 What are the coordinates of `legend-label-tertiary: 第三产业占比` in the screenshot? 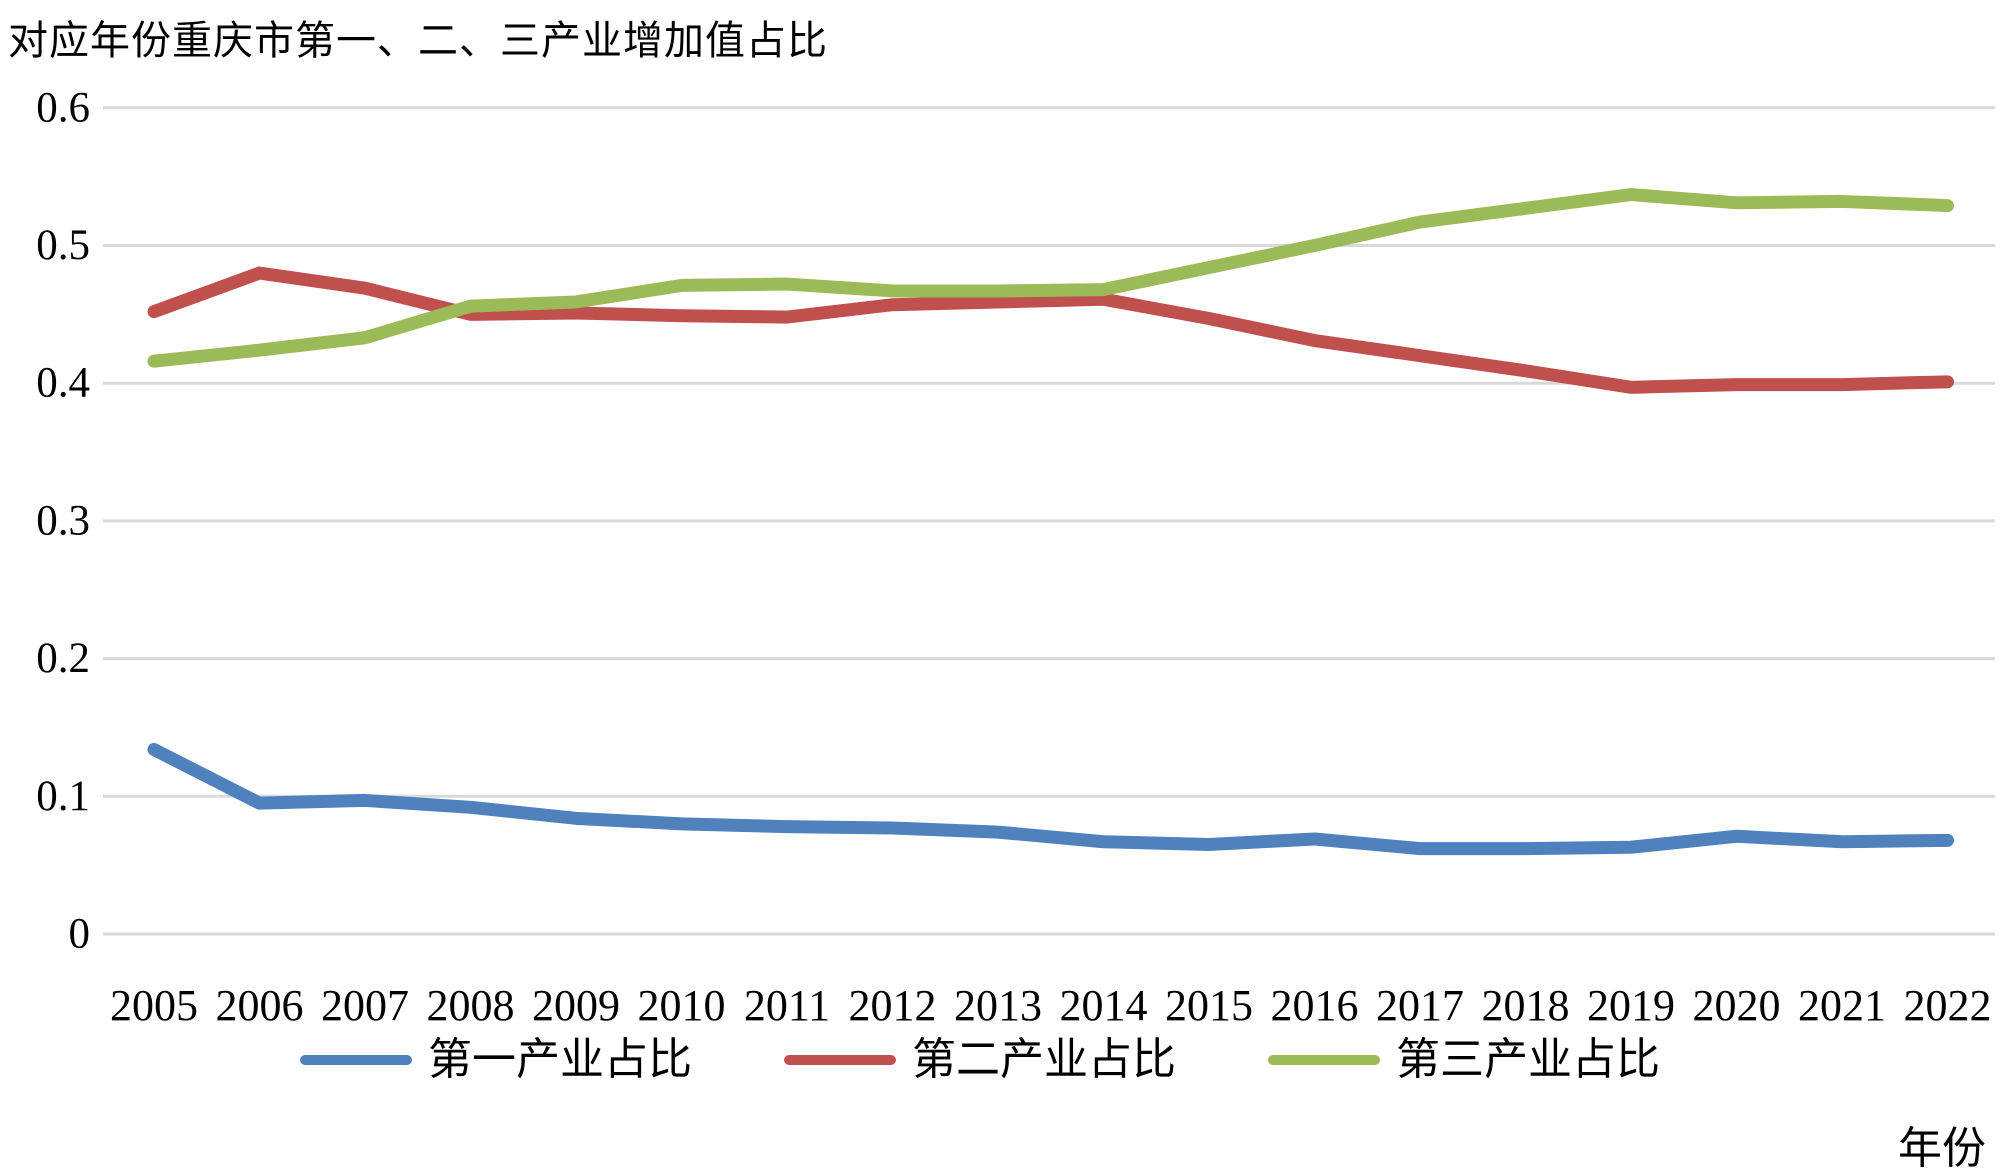 It's located at (1528, 1059).